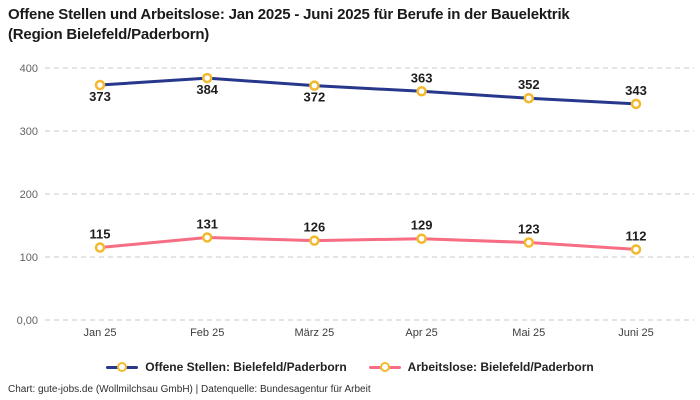 Image resolution: width=700 pixels, height=400 pixels. Describe the element at coordinates (100, 234) in the screenshot. I see `data-label-arbeitslose-bielefeld-paderborn-jan-25: 115` at that location.